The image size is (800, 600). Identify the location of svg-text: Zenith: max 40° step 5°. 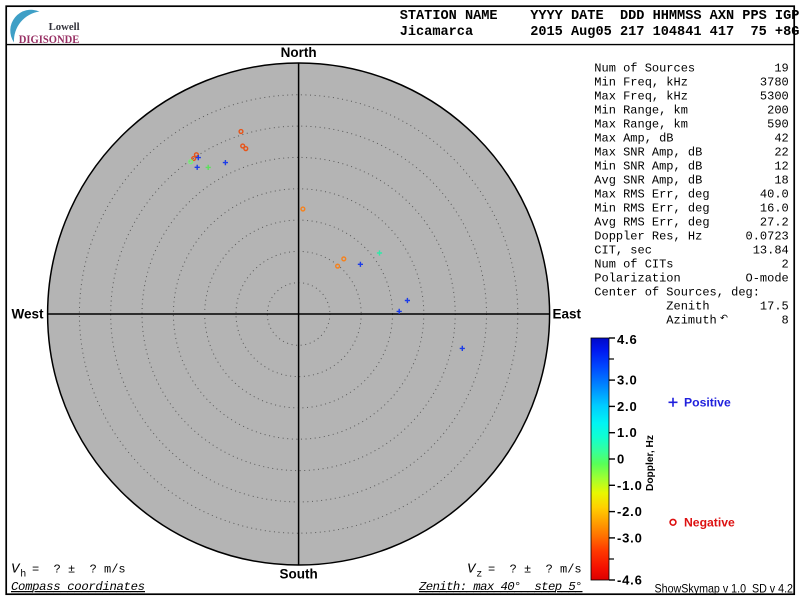
(500, 587).